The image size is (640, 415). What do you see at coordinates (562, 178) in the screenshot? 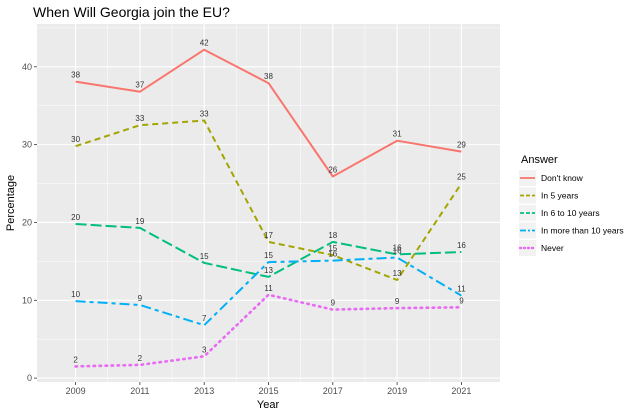
I see `legend-label-0: Don't know` at bounding box center [562, 178].